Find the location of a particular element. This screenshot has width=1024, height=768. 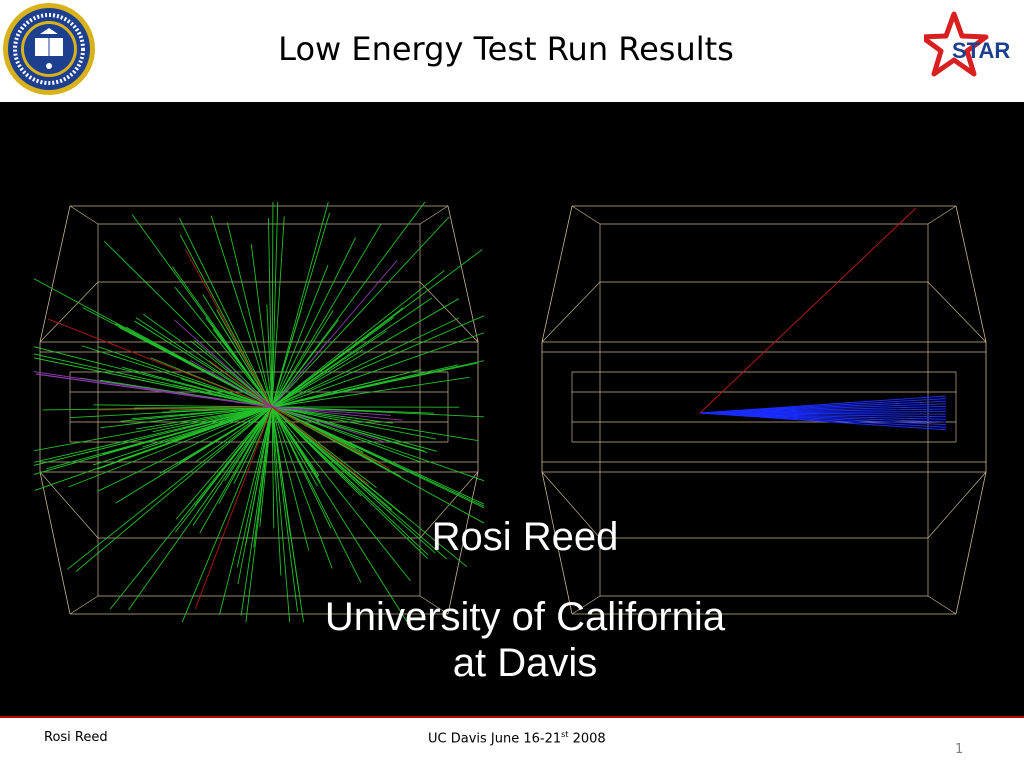

footer-event: UC Davis June 16-21st 2008 is located at coordinates (517, 738).